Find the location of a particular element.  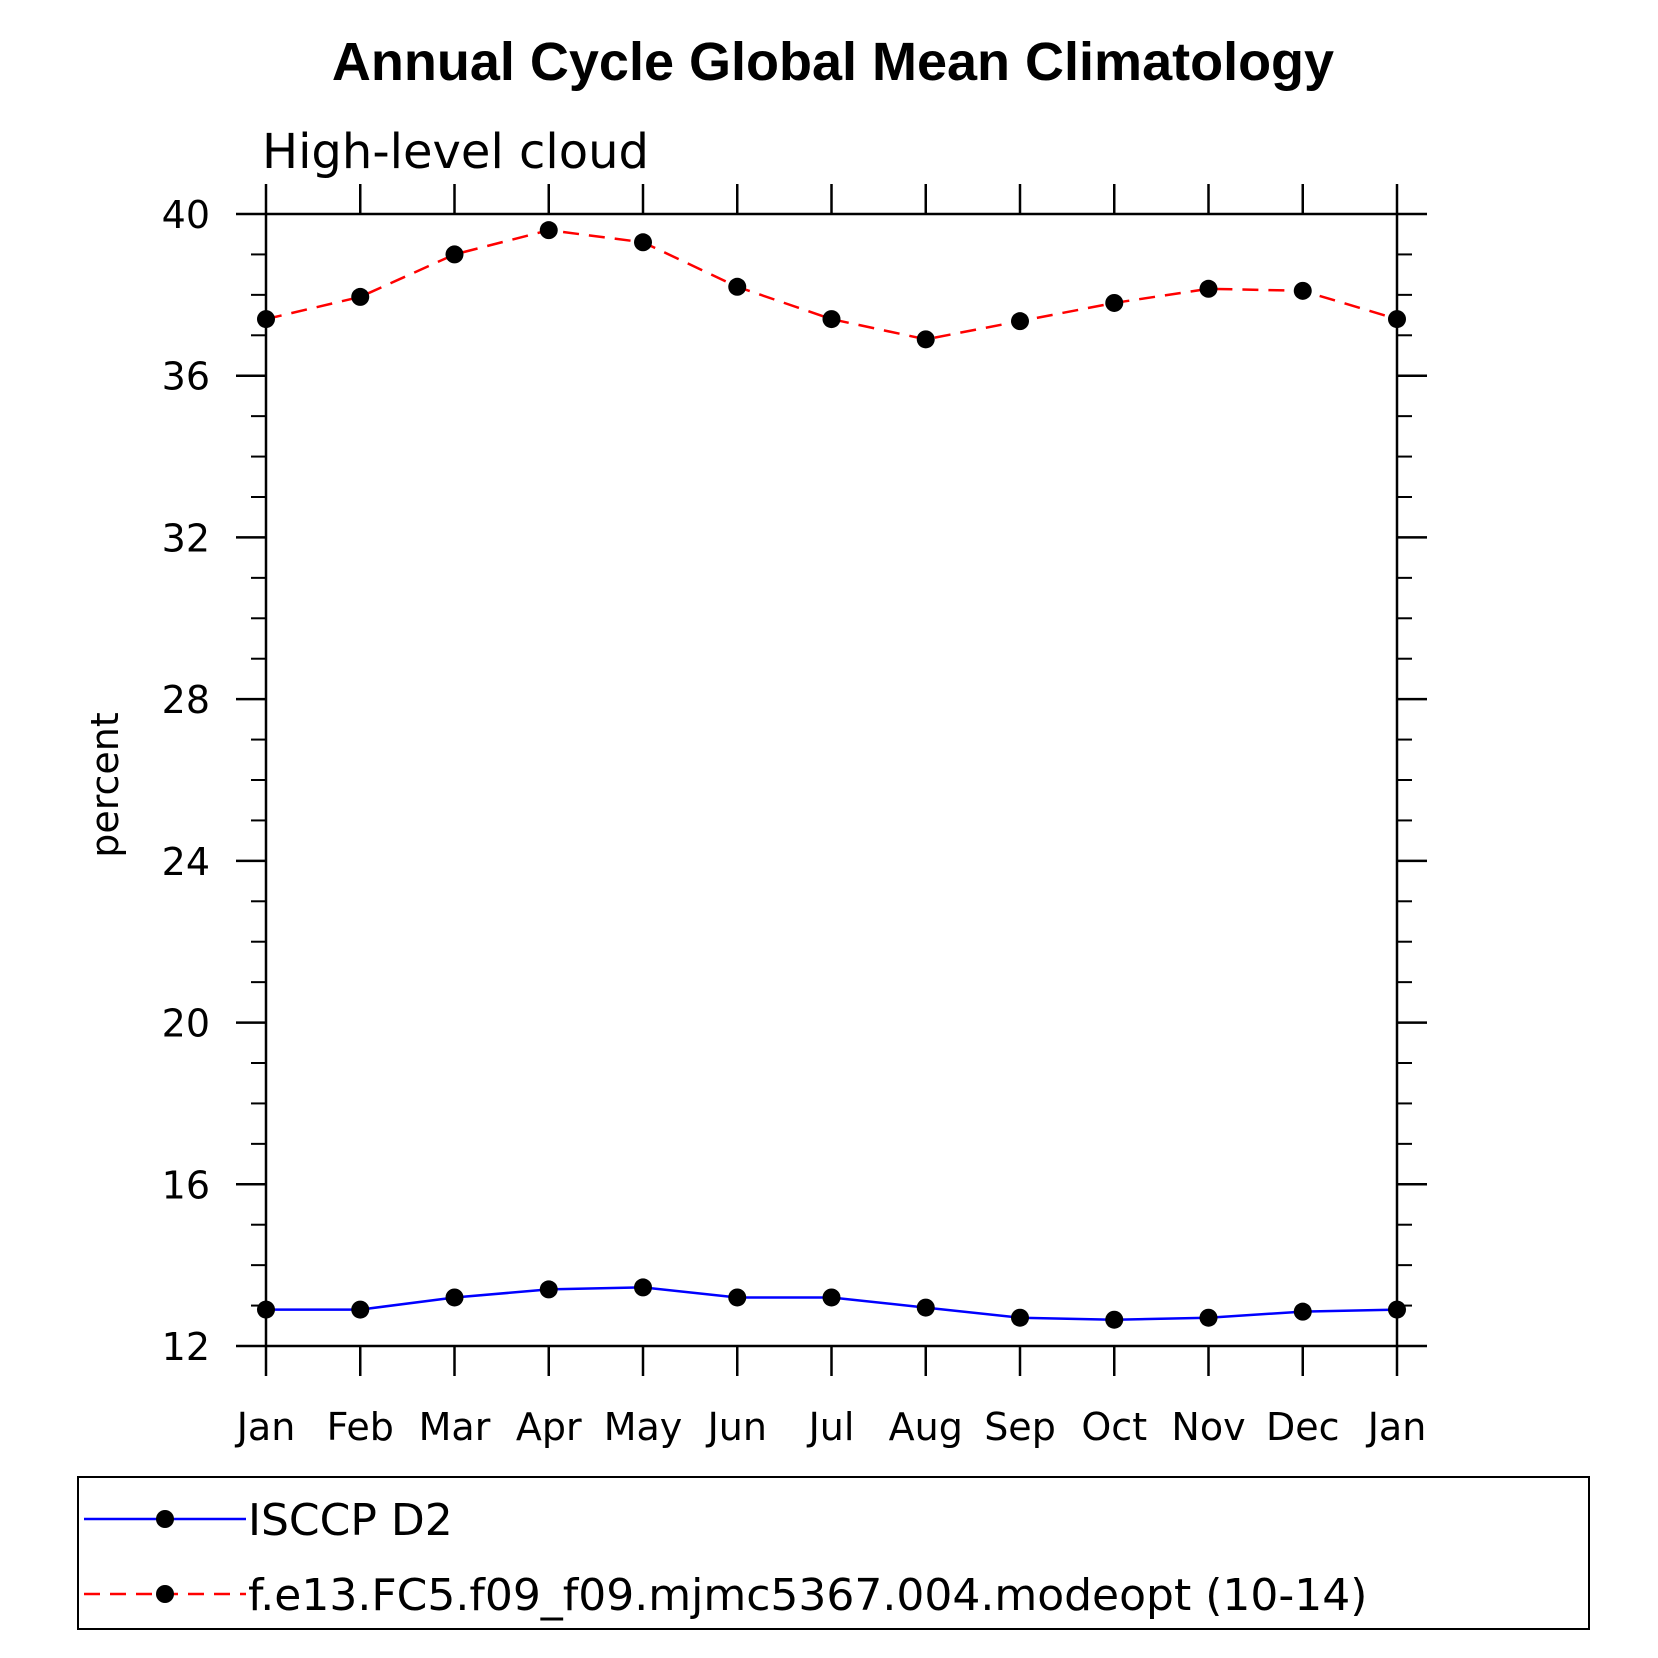

y-tick-label: 16 is located at coordinates (186, 1185).